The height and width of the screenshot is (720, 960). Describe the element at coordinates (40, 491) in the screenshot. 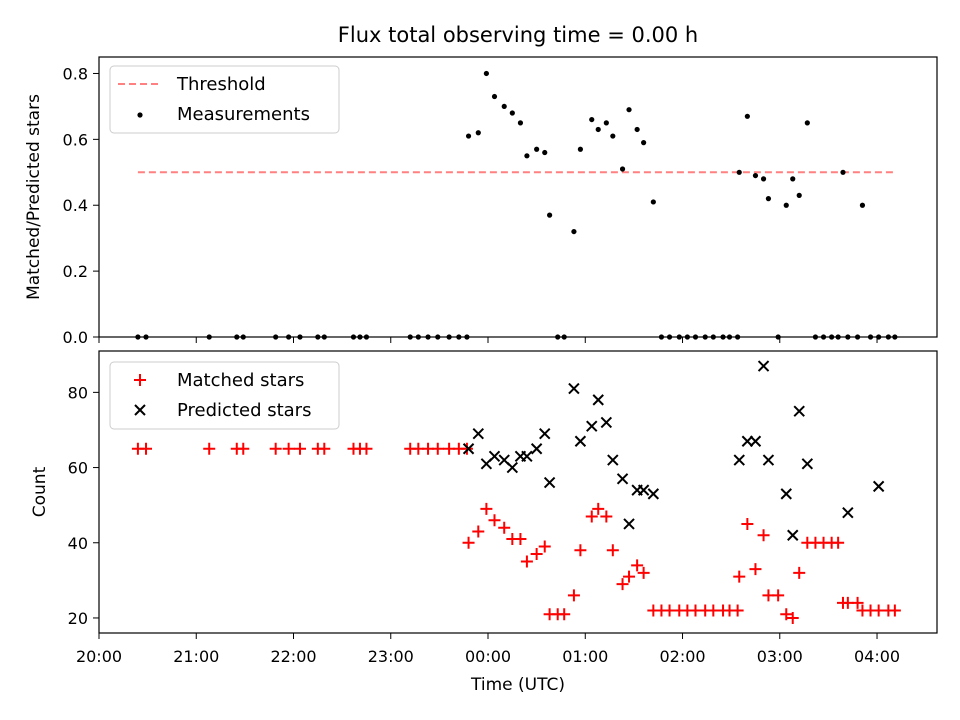

I see `count-y-axis-label: Count` at that location.